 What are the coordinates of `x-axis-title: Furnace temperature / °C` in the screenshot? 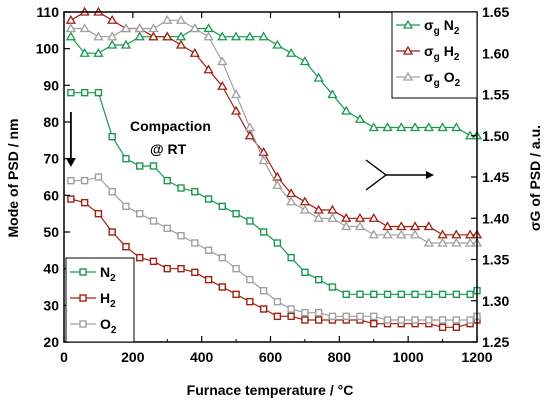 It's located at (270, 390).